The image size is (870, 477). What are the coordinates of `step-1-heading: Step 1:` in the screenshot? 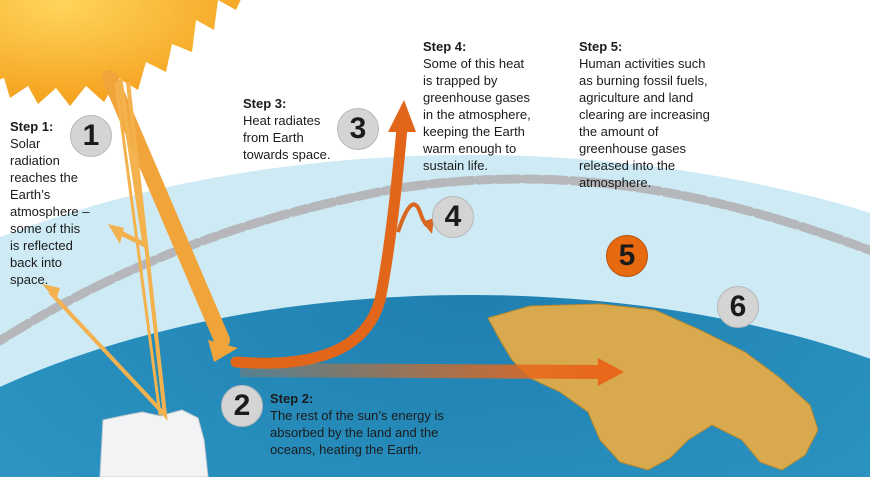 It's located at (32, 126).